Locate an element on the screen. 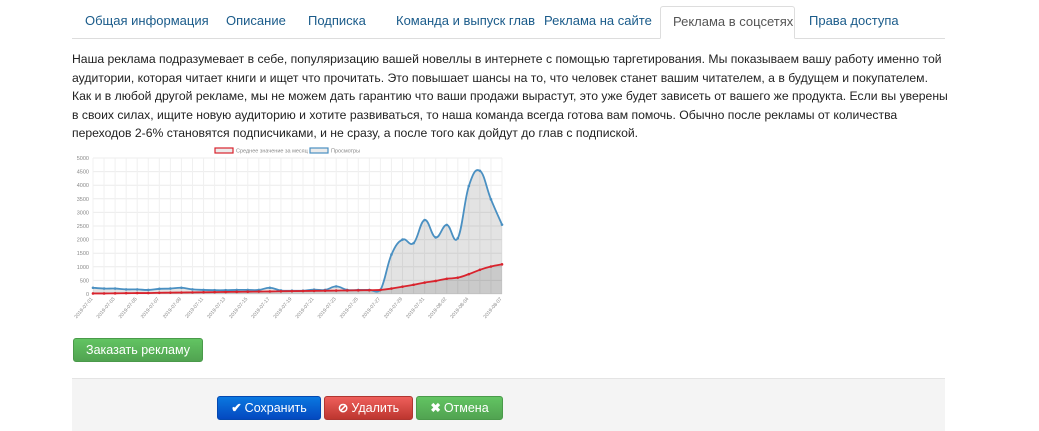 This screenshot has width=1039, height=431. delete-label: Удалить is located at coordinates (375, 408).